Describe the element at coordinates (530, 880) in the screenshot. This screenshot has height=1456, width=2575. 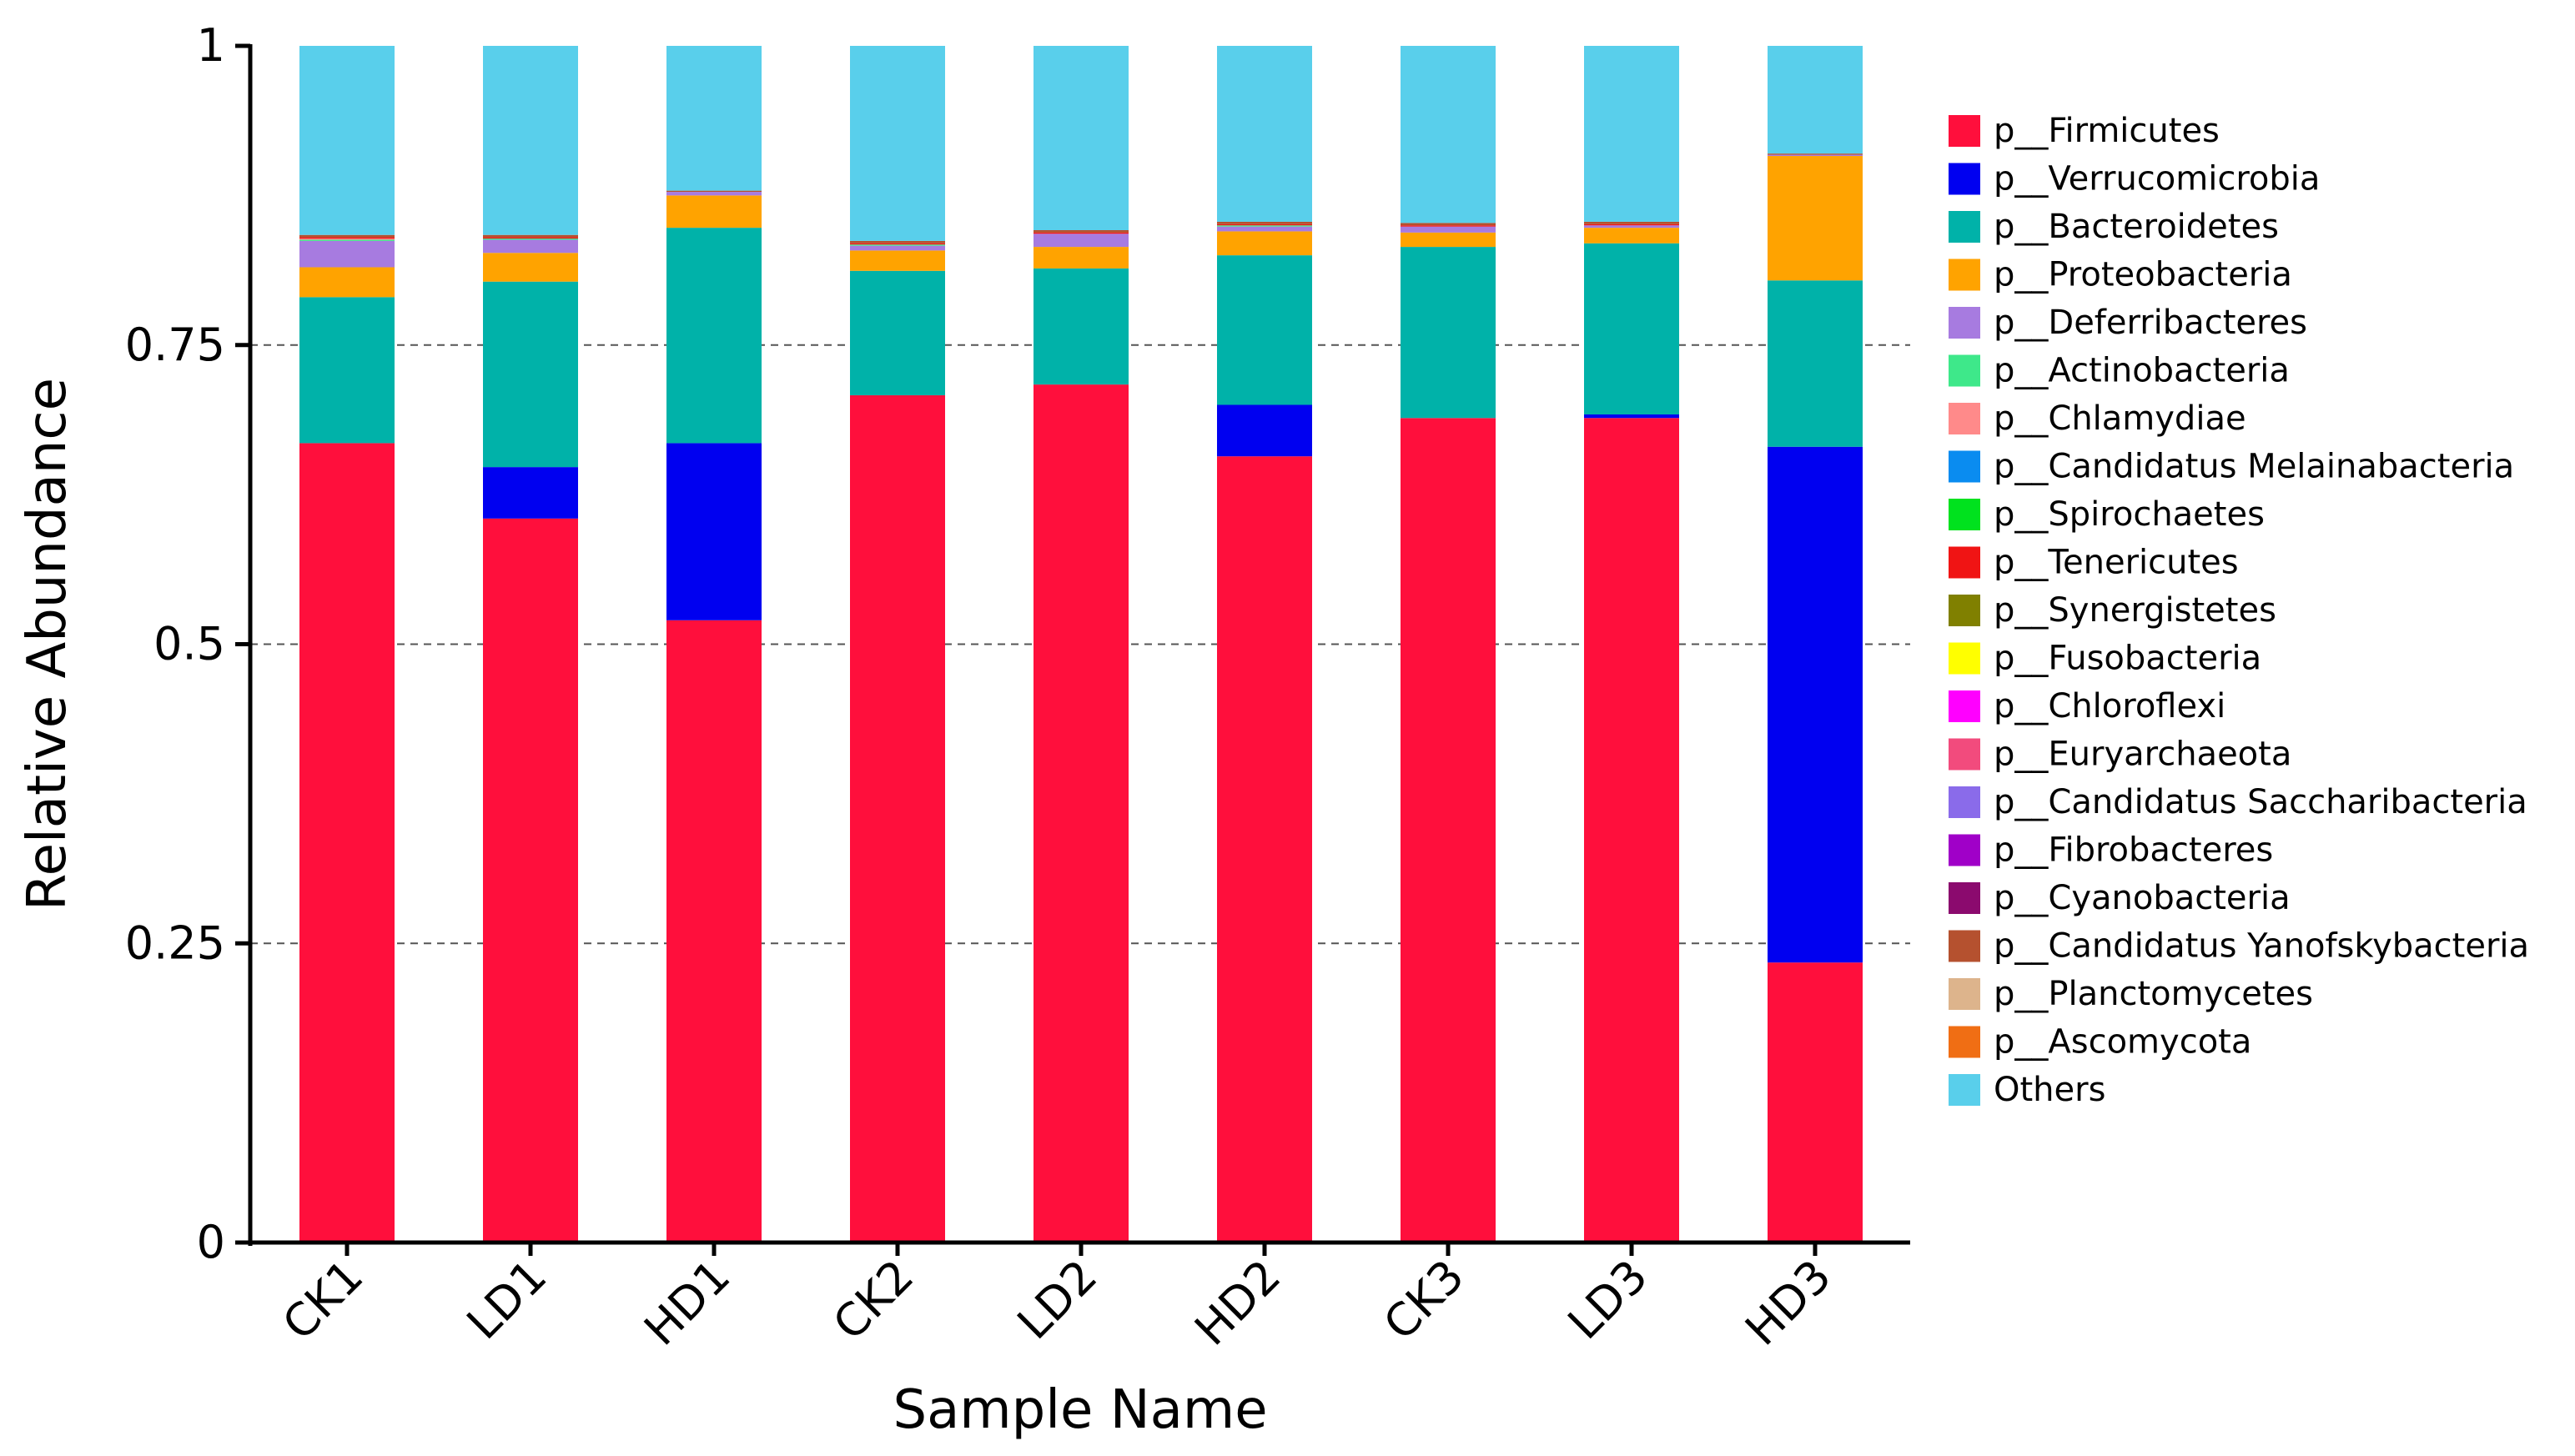
I see `bar-segment-ld1-firmicutes` at that location.